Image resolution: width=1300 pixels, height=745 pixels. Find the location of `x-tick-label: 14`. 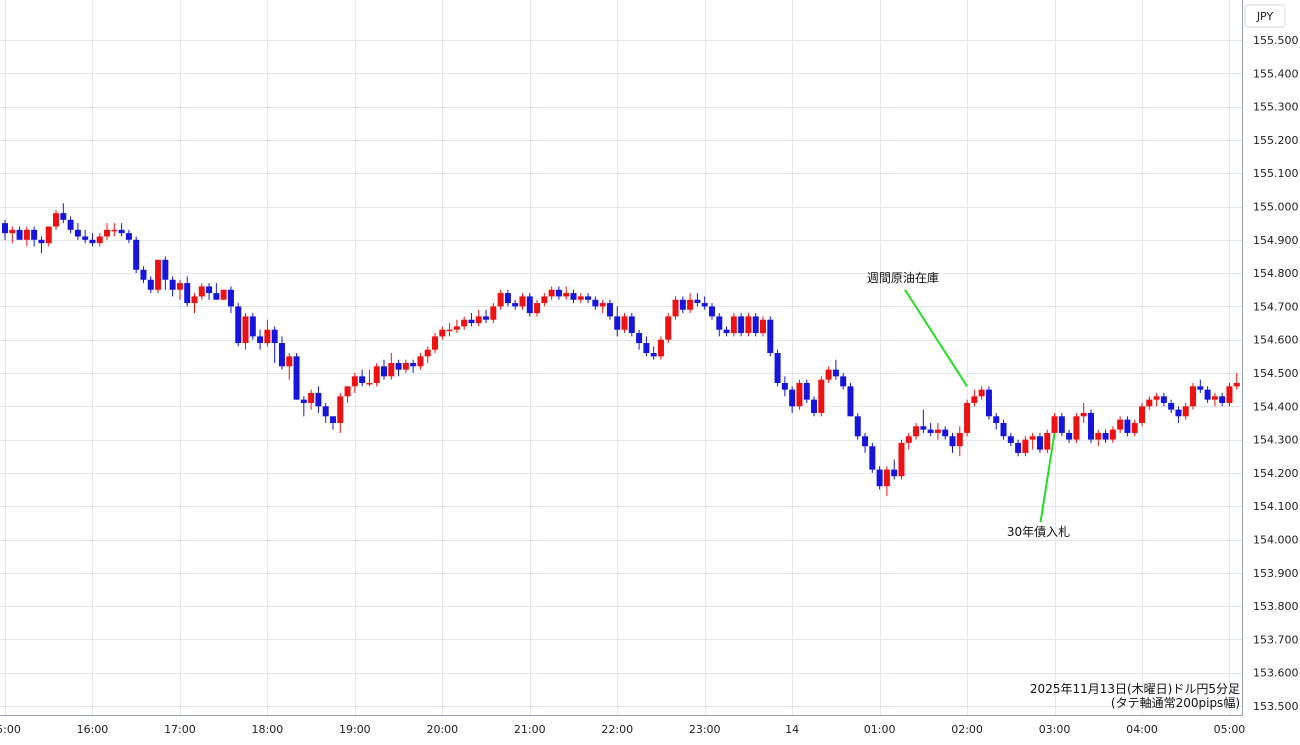

x-tick-label: 14 is located at coordinates (792, 729).